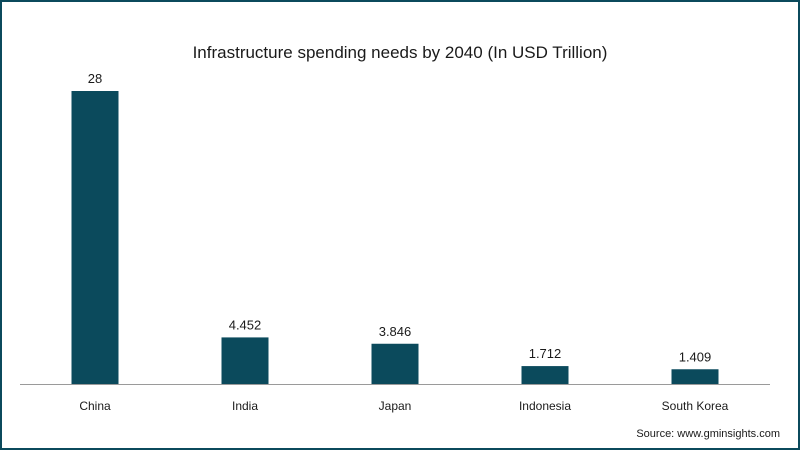 The height and width of the screenshot is (450, 800). Describe the element at coordinates (695, 356) in the screenshot. I see `data-label: 1.409` at that location.